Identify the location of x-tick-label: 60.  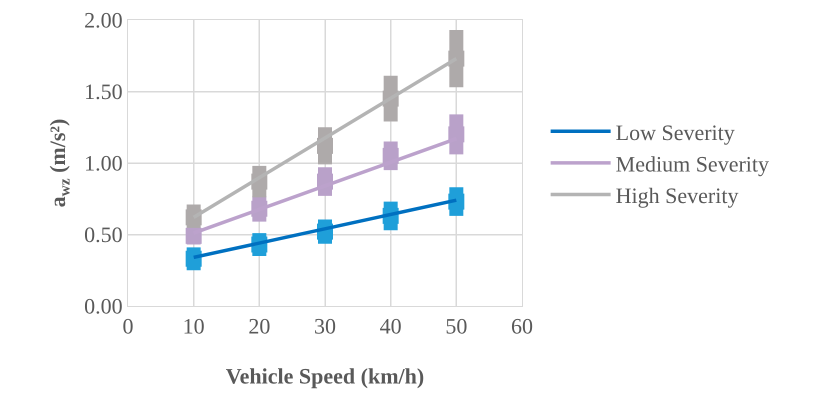
(522, 325).